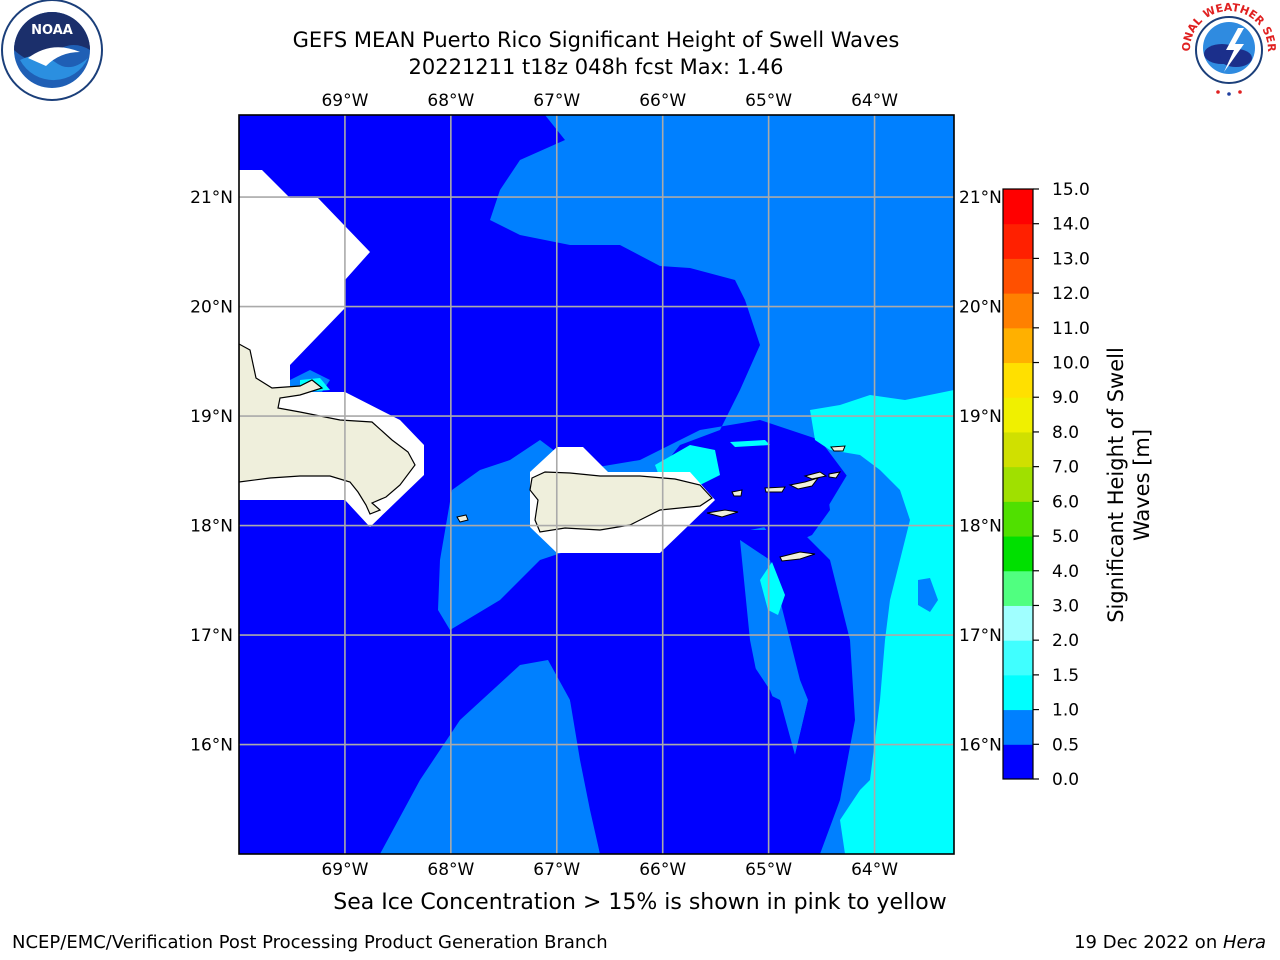 The image size is (1280, 960). Describe the element at coordinates (775, 489) in the screenshot. I see `land-st-thomas` at that location.